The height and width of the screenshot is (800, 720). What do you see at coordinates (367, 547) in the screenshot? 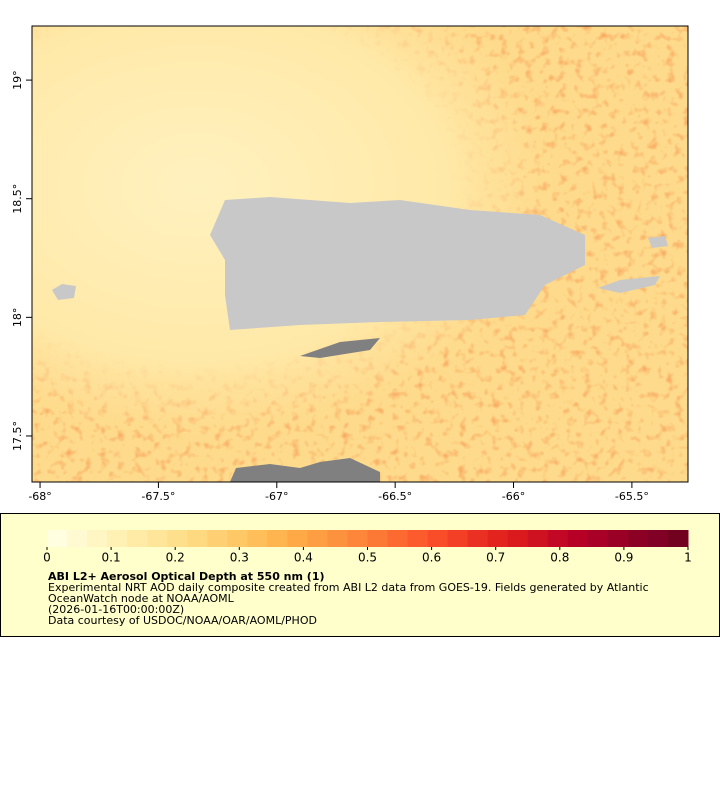
I see `colorbar: 0 0.1 0.2 0.3 0.4 0.5 0.6 0.7 0.8 0.9 1` at bounding box center [367, 547].